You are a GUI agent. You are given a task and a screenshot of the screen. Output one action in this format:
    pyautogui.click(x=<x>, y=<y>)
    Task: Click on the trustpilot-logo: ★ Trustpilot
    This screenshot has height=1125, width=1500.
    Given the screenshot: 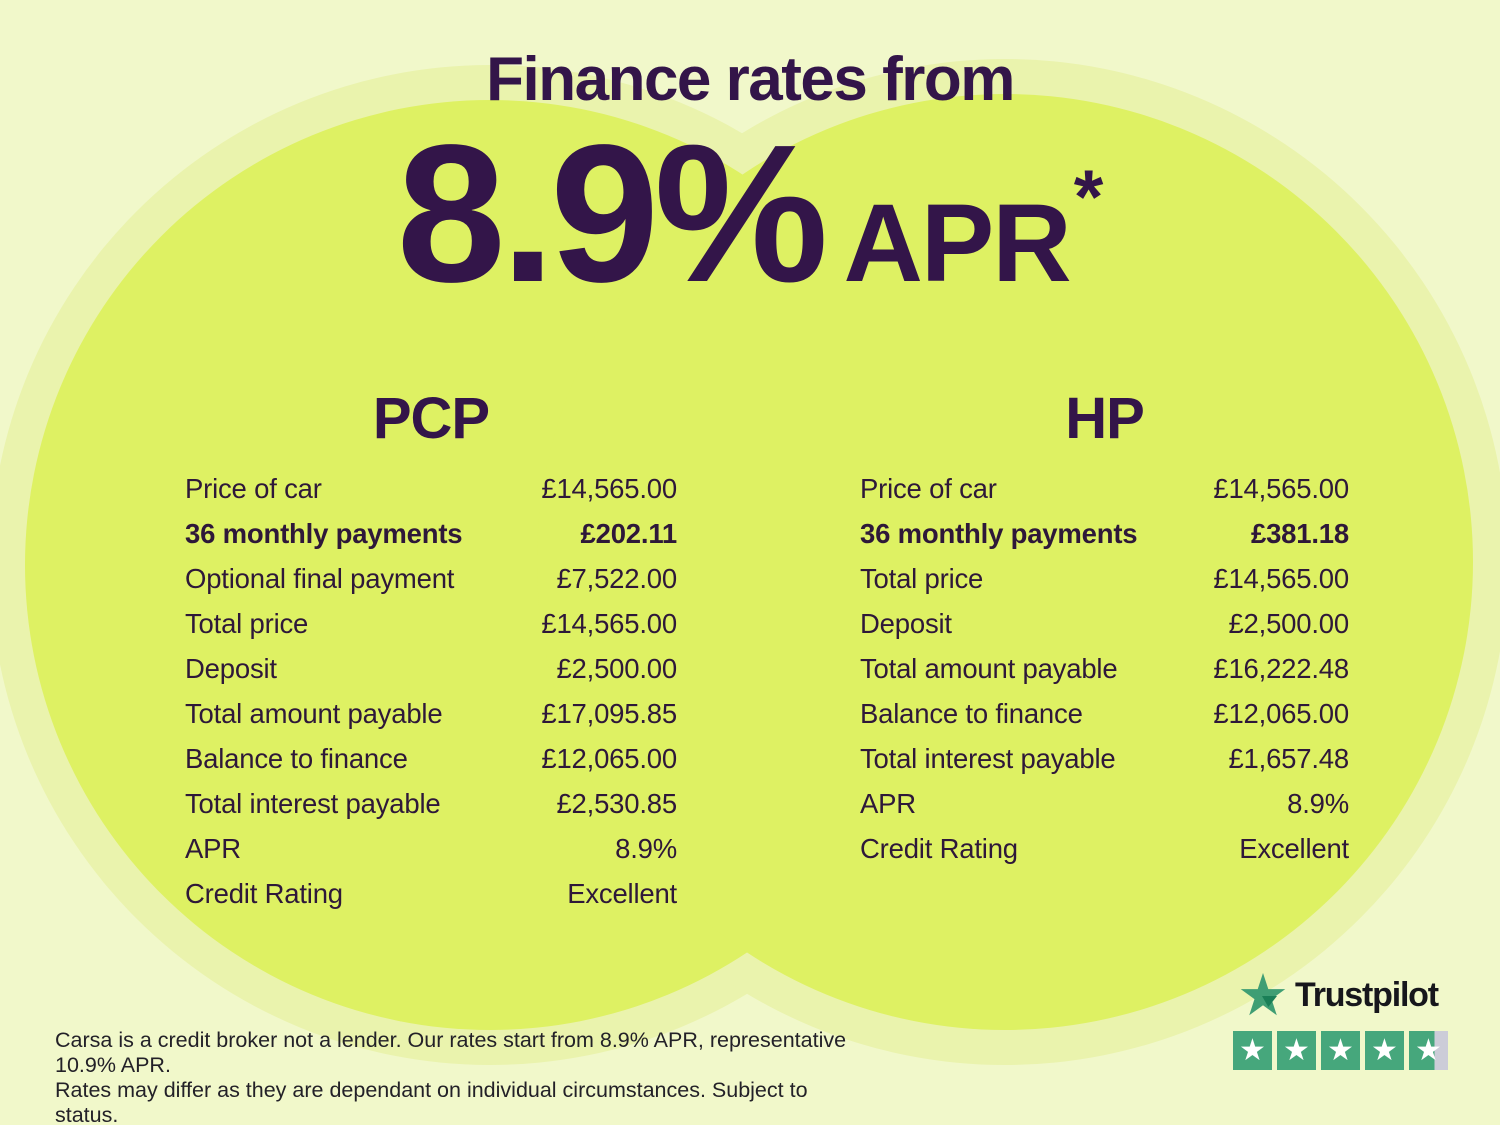 What is the action you would take?
    pyautogui.click(x=1338, y=995)
    